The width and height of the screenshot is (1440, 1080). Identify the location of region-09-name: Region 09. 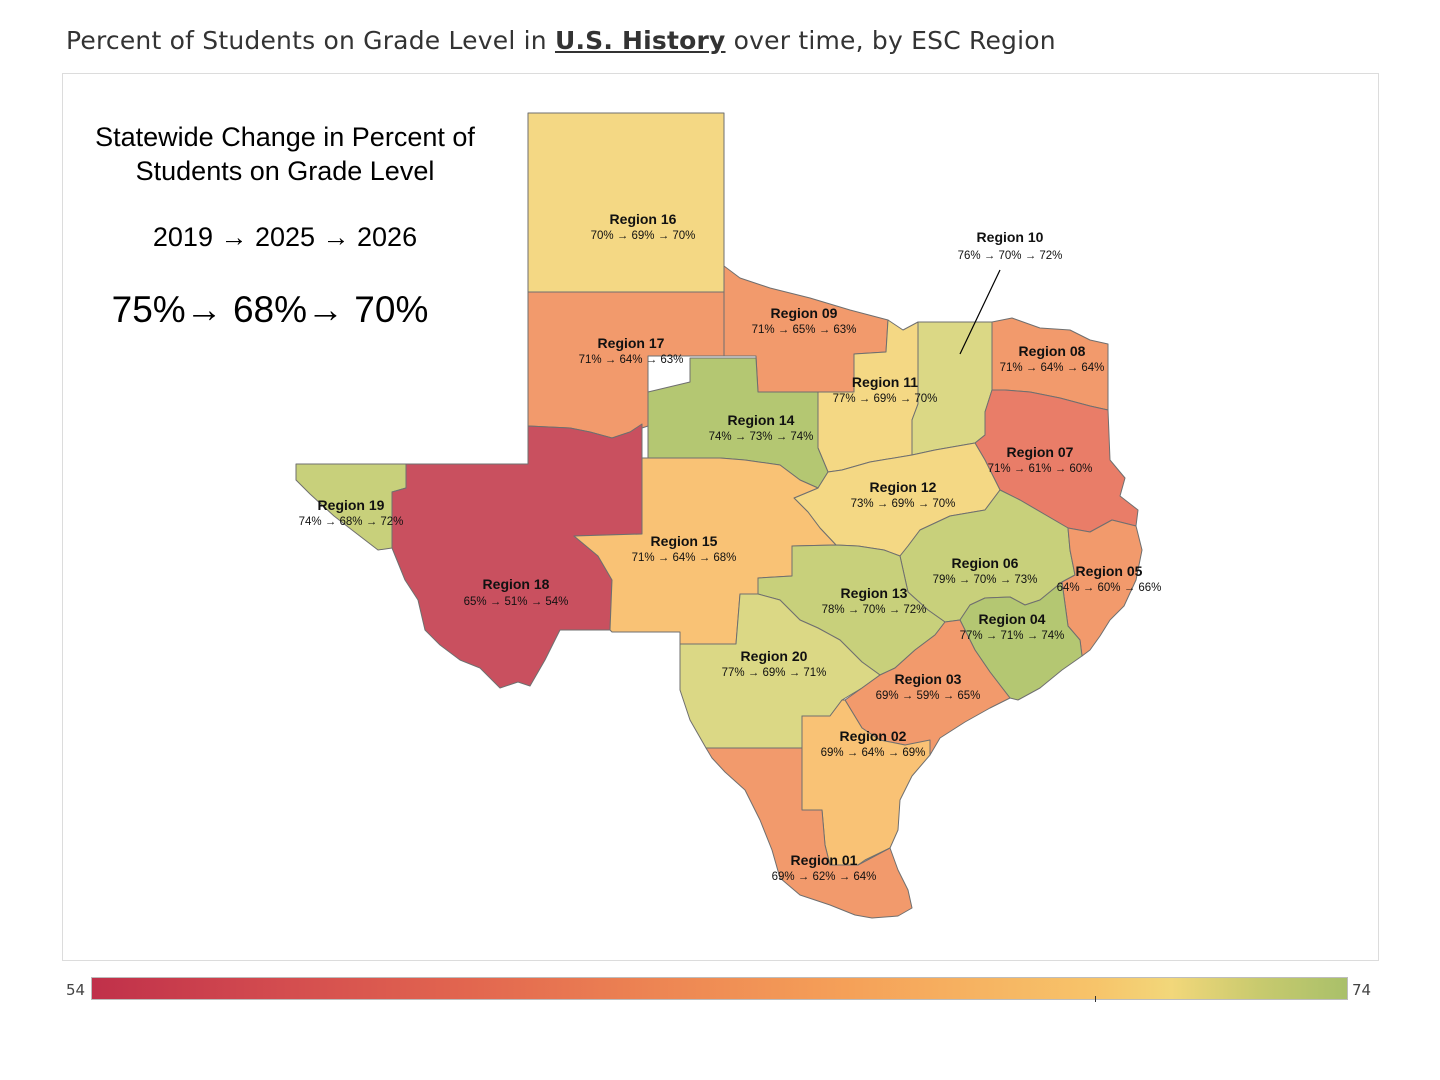
(804, 313).